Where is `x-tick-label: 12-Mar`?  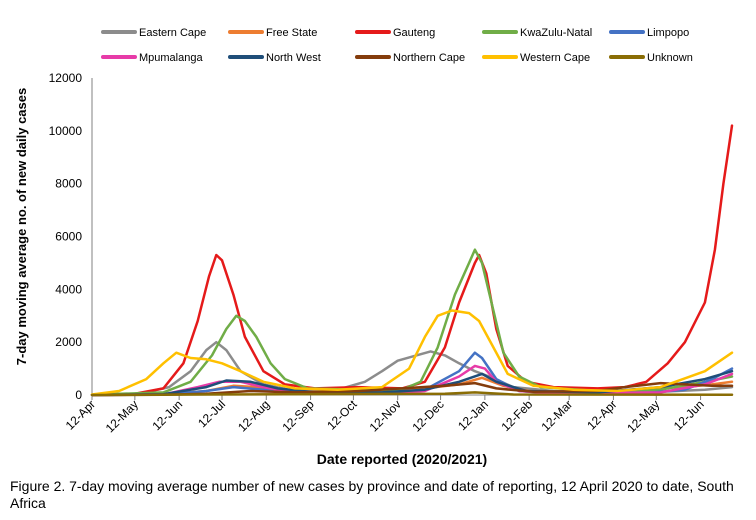
x-tick-label: 12-Mar is located at coordinates (556, 415).